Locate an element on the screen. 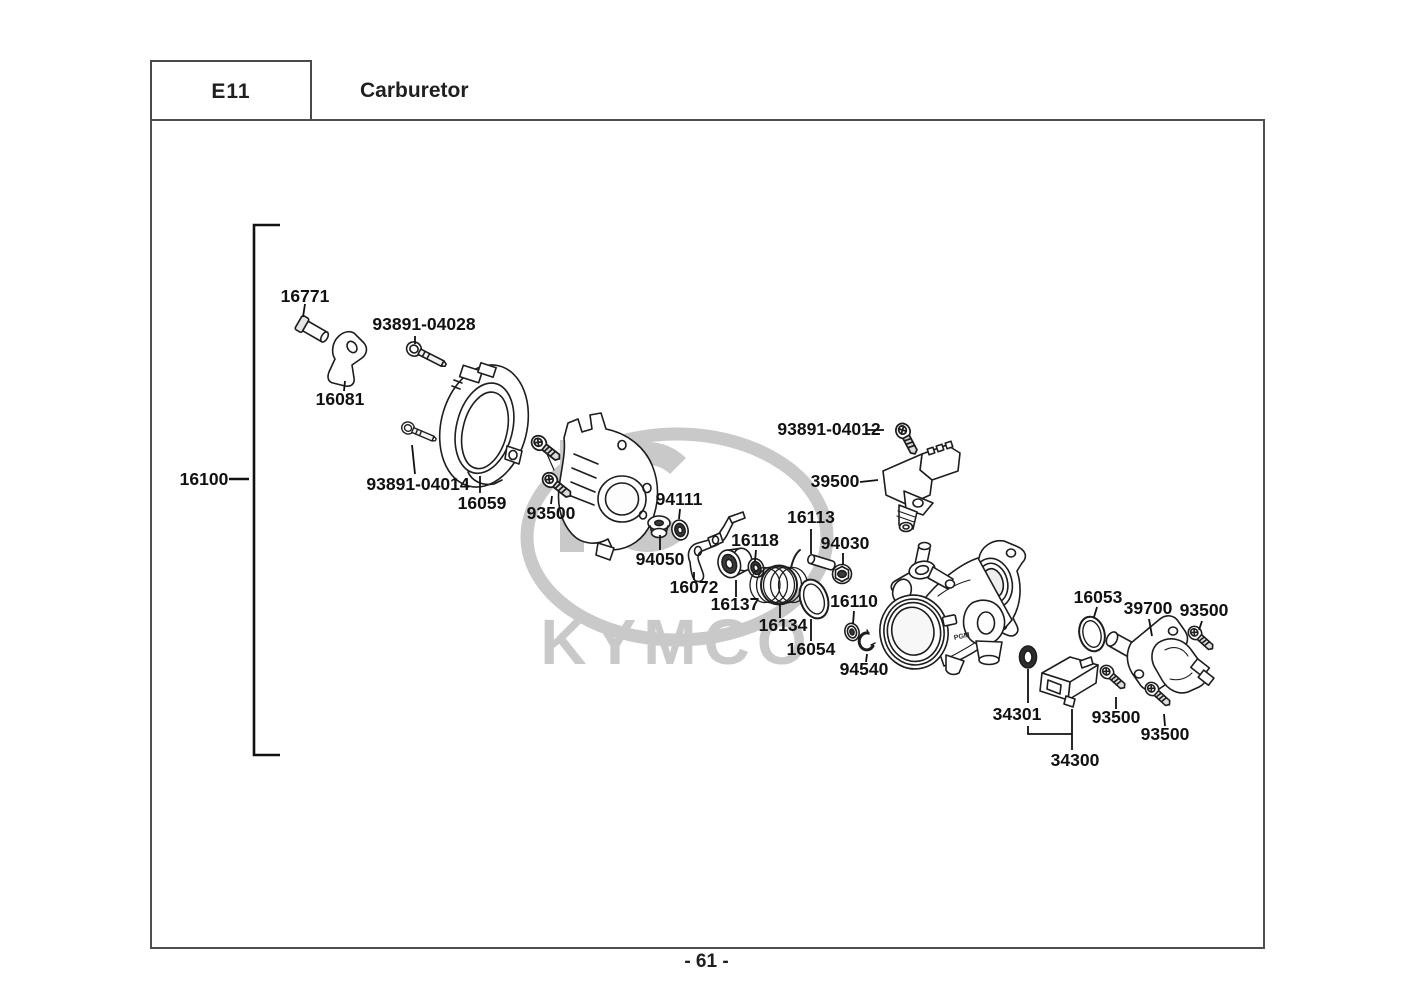 The width and height of the screenshot is (1415, 1000). part-94030-nut is located at coordinates (842, 574).